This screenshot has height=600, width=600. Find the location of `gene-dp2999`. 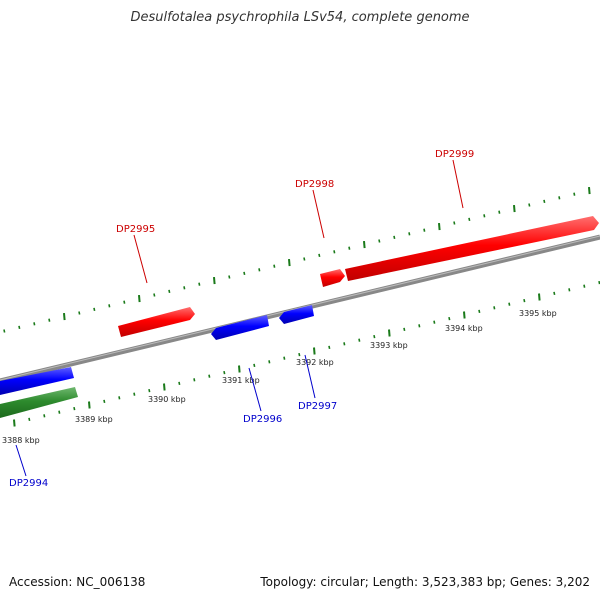

gene-dp2999 is located at coordinates (472, 248).